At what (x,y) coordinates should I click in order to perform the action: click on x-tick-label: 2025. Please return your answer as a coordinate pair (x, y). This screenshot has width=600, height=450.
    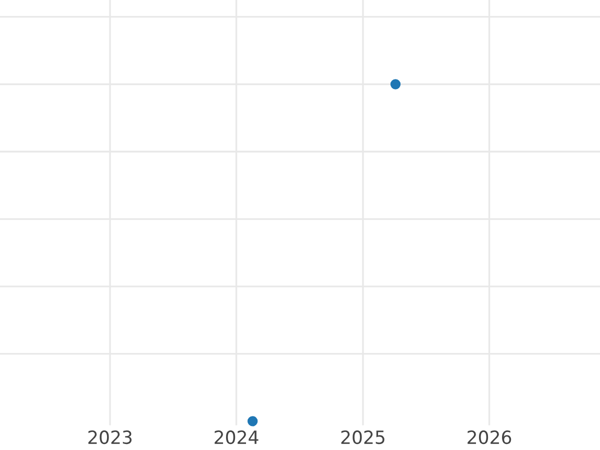
    Looking at the image, I should click on (362, 437).